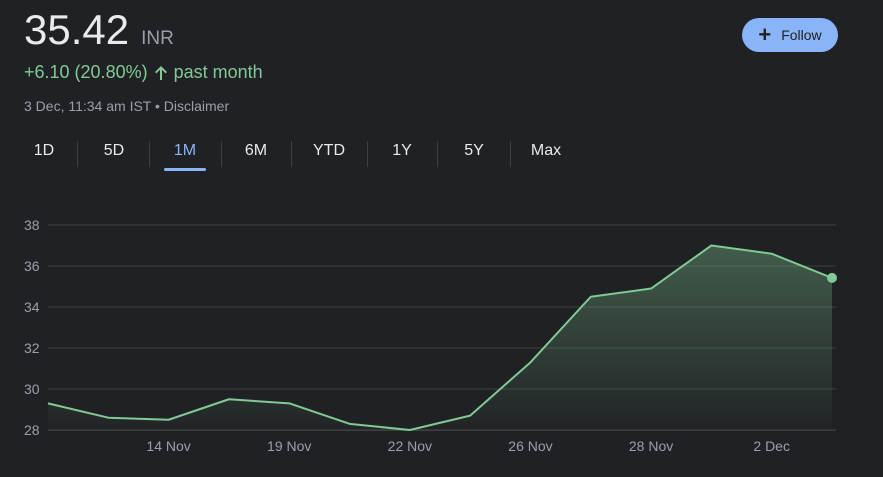 The width and height of the screenshot is (883, 477). What do you see at coordinates (300, 156) in the screenshot?
I see `range-tabs: 1D 5D 1M 6M YTD 1Y 5Y Max` at bounding box center [300, 156].